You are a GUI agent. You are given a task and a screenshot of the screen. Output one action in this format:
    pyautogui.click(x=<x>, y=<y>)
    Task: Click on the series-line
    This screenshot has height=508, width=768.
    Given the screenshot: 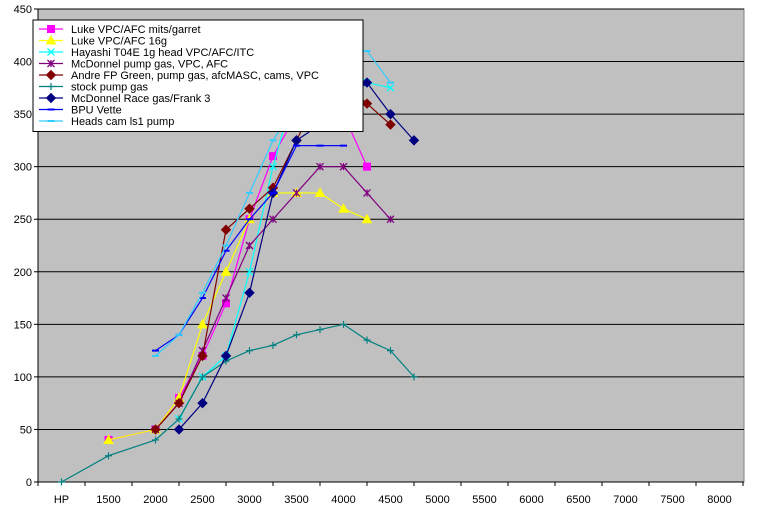 What is the action you would take?
    pyautogui.click(x=238, y=403)
    